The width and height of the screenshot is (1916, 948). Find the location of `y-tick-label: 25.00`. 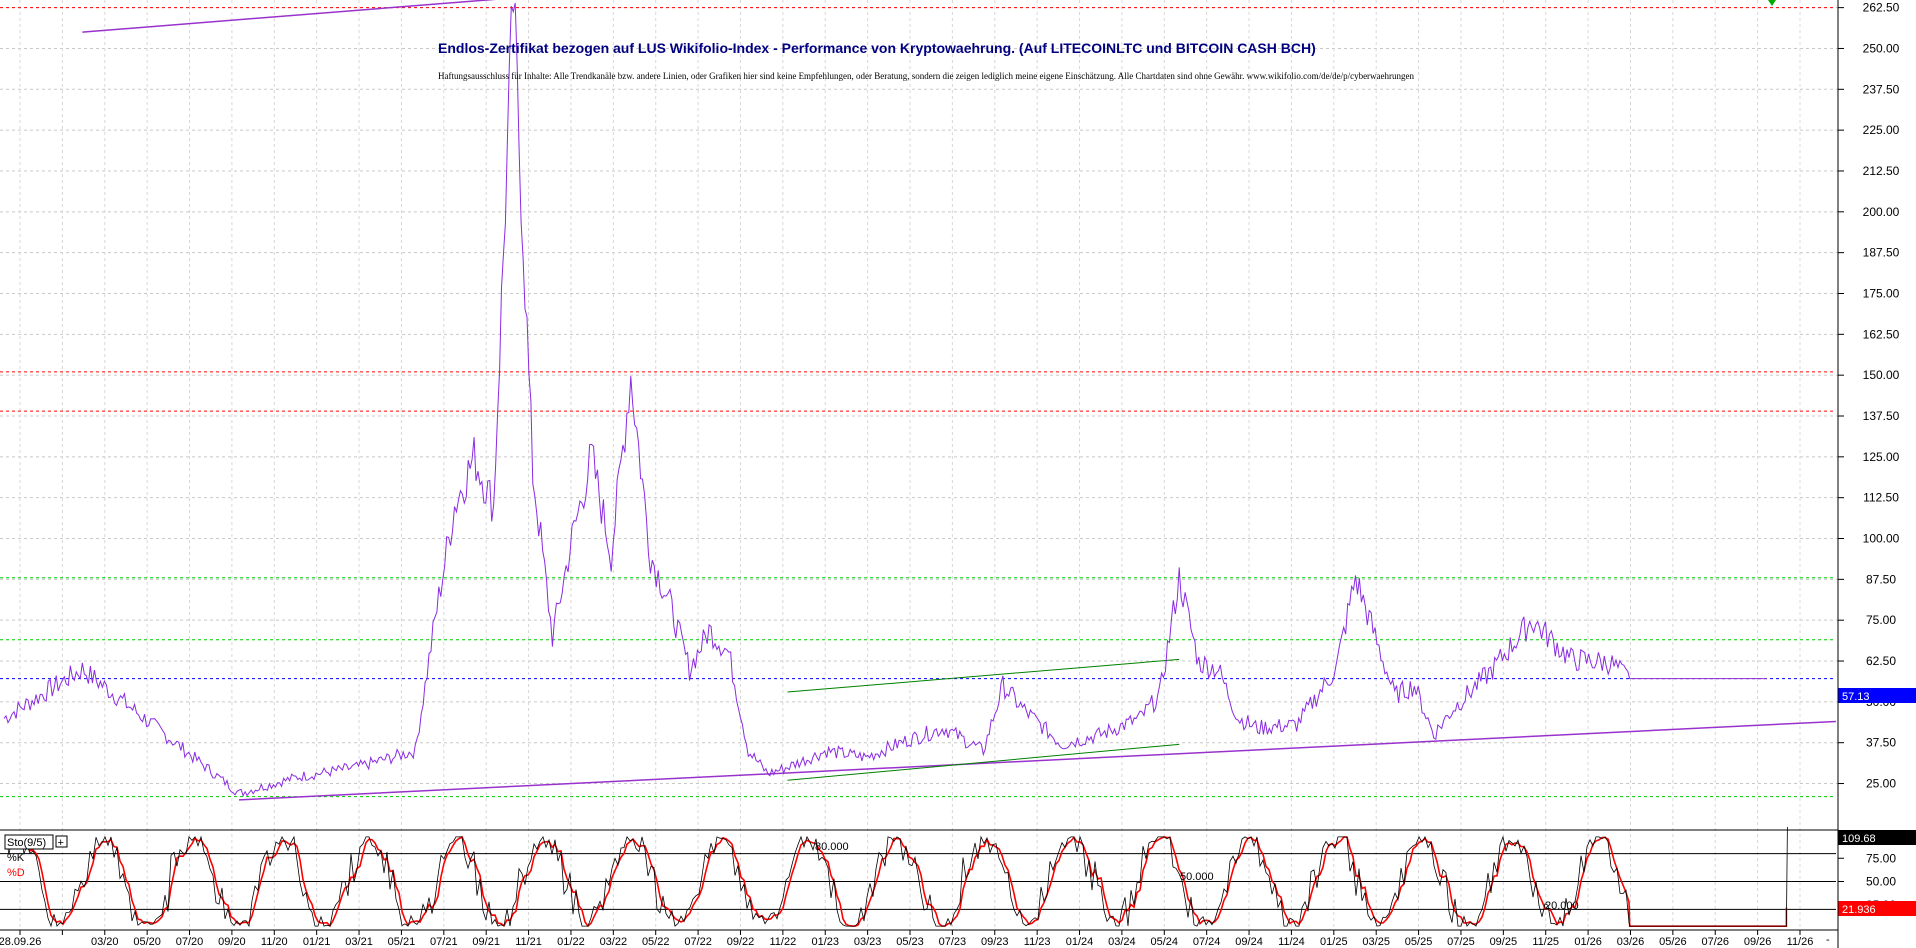

y-tick-label: 25.00 is located at coordinates (1881, 784).